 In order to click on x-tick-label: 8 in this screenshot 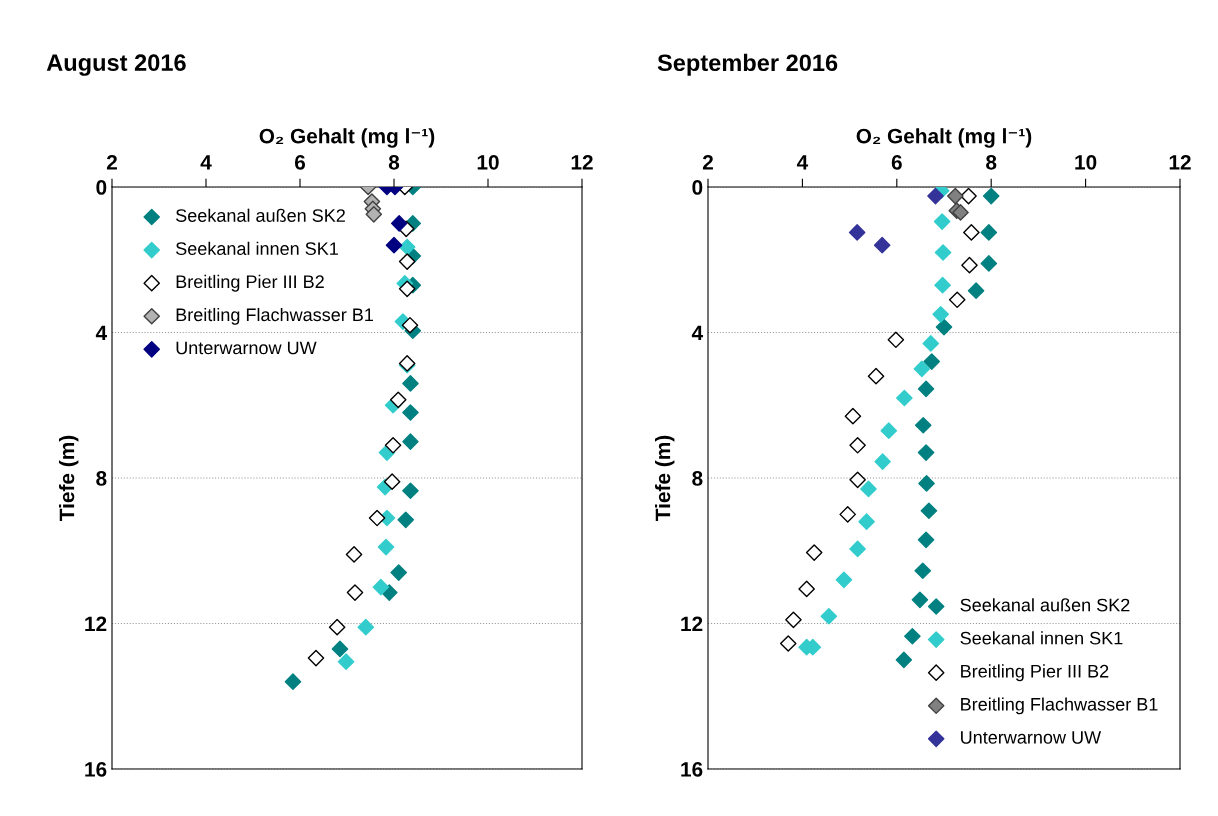, I will do `click(394, 162)`.